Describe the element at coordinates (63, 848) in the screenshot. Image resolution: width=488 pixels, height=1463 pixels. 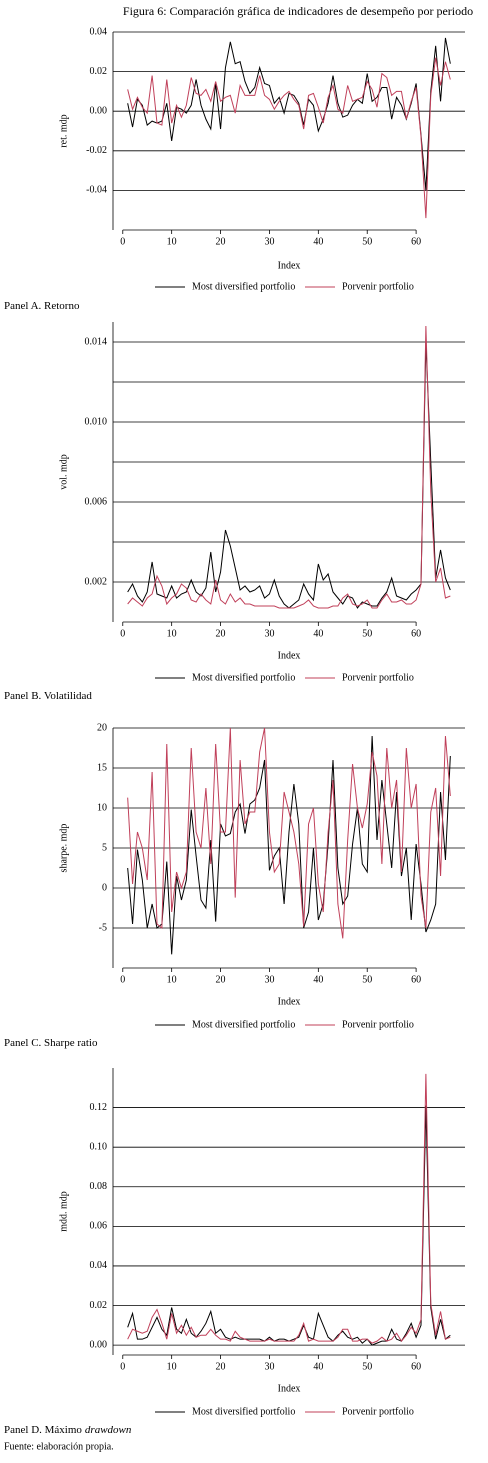
I see `y-axis-label: sharpe. mdp` at that location.